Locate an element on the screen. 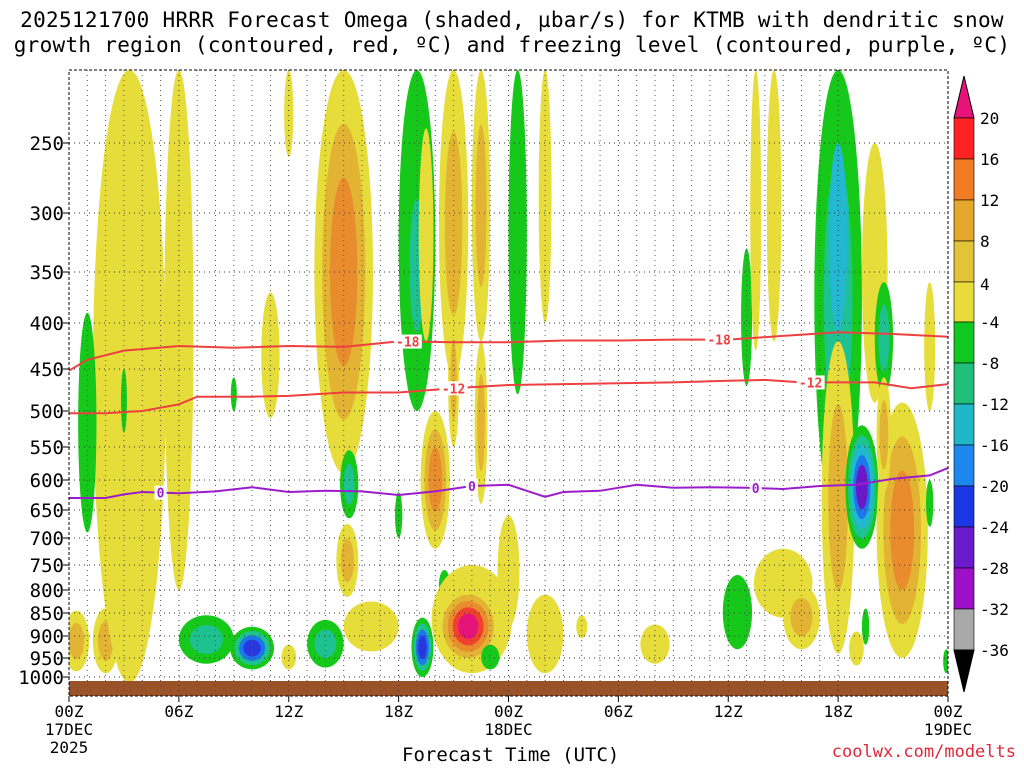 The image size is (1024, 768). omega-cell-56-green is located at coordinates (945, 661).